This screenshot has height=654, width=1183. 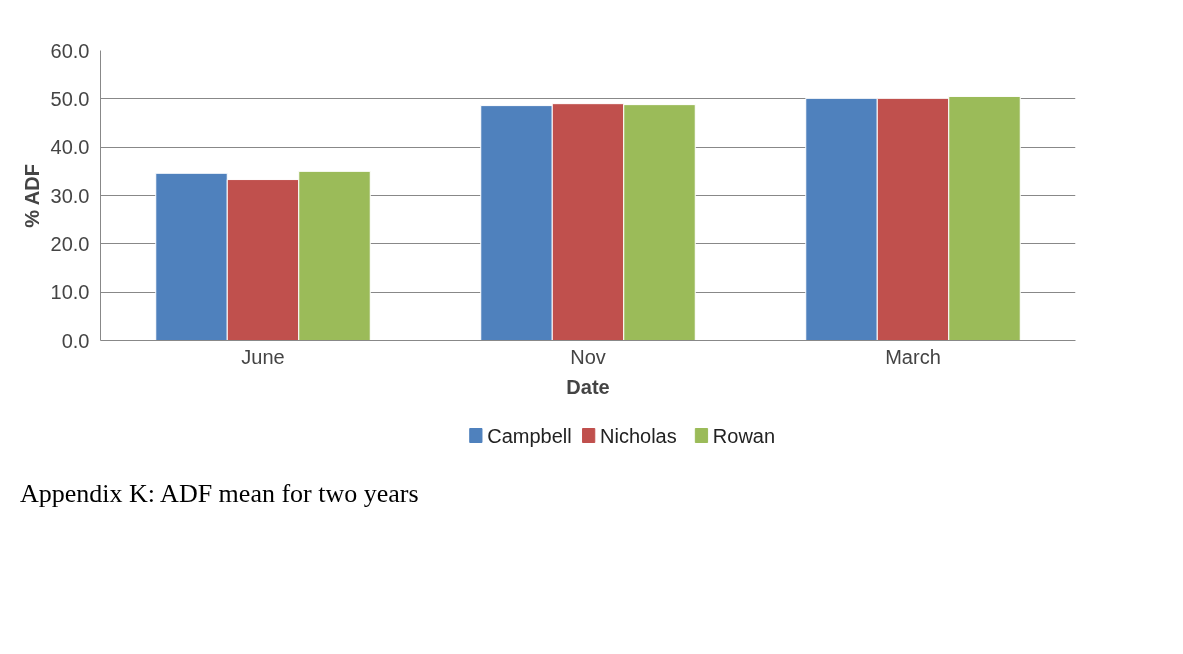 I want to click on y-tick-label: 0.0, so click(x=75, y=340).